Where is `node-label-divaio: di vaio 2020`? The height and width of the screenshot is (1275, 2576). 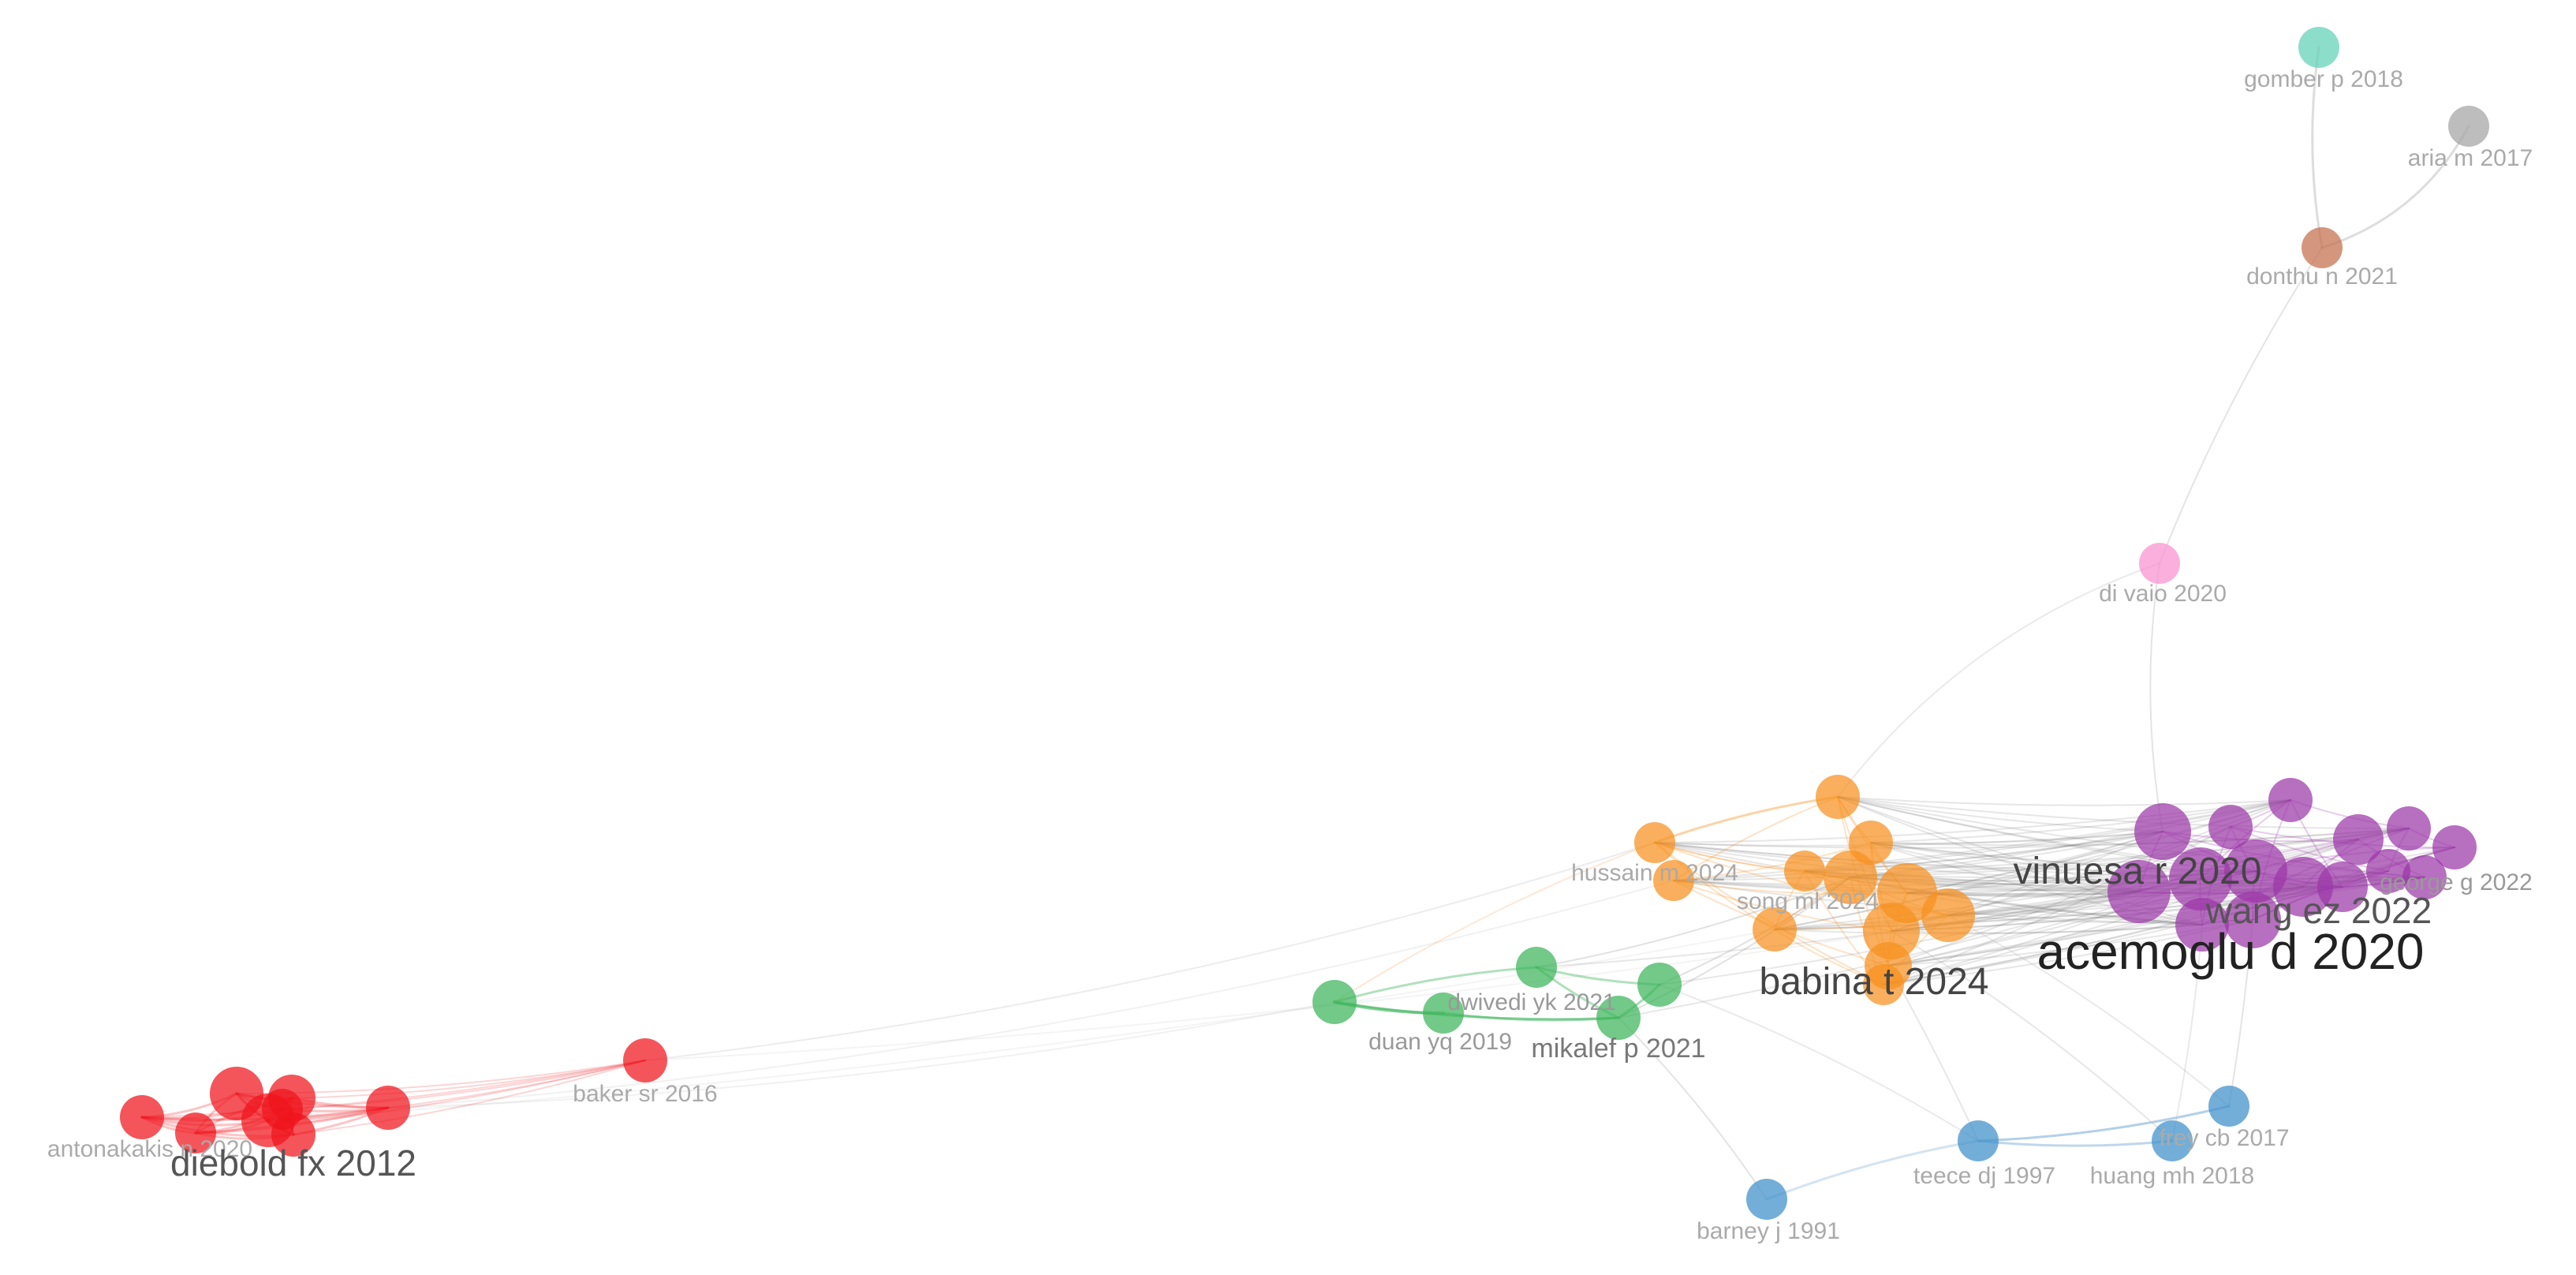
node-label-divaio: di vaio 2020 is located at coordinates (2163, 594).